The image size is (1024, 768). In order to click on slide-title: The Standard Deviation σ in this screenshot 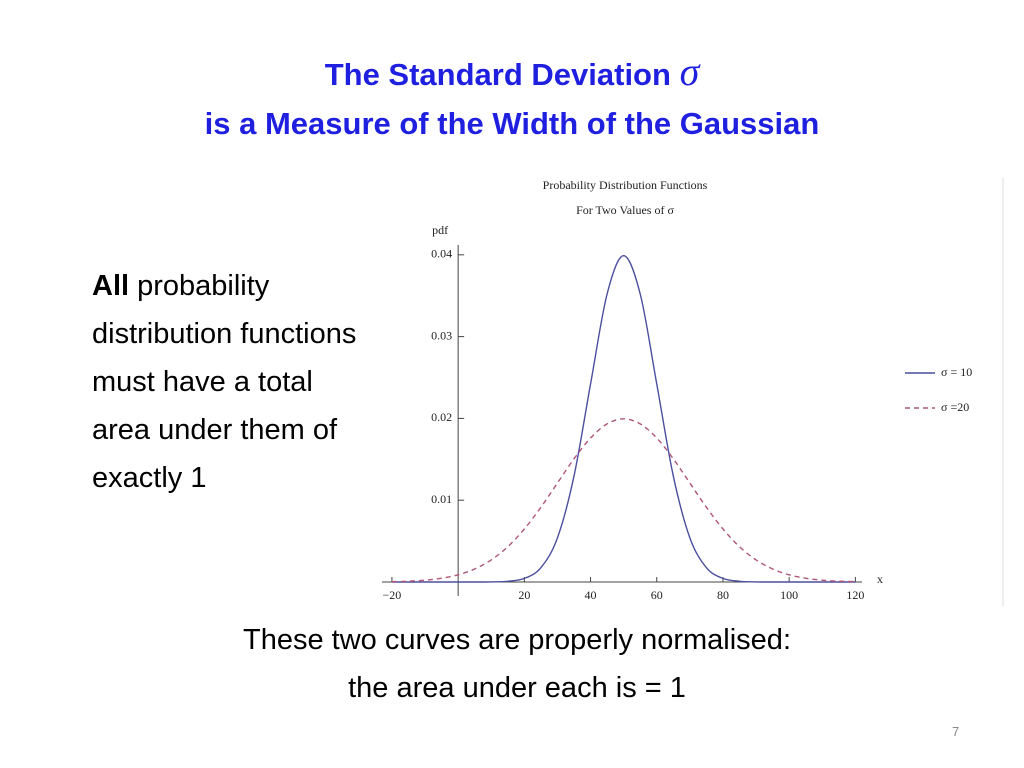, I will do `click(512, 71)`.